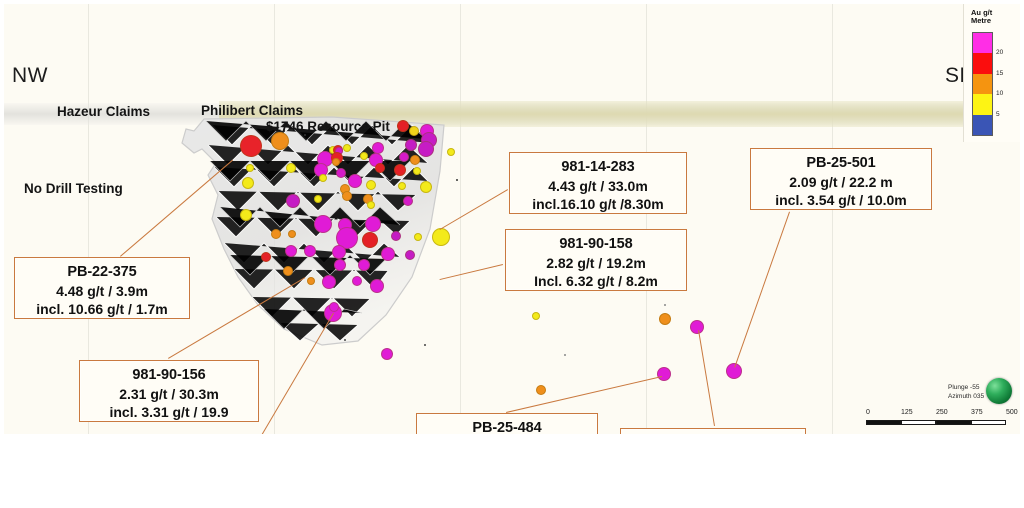 Image resolution: width=1024 pixels, height=508 pixels. What do you see at coordinates (907, 412) in the screenshot?
I see `scale-bar-label-125: 125` at bounding box center [907, 412].